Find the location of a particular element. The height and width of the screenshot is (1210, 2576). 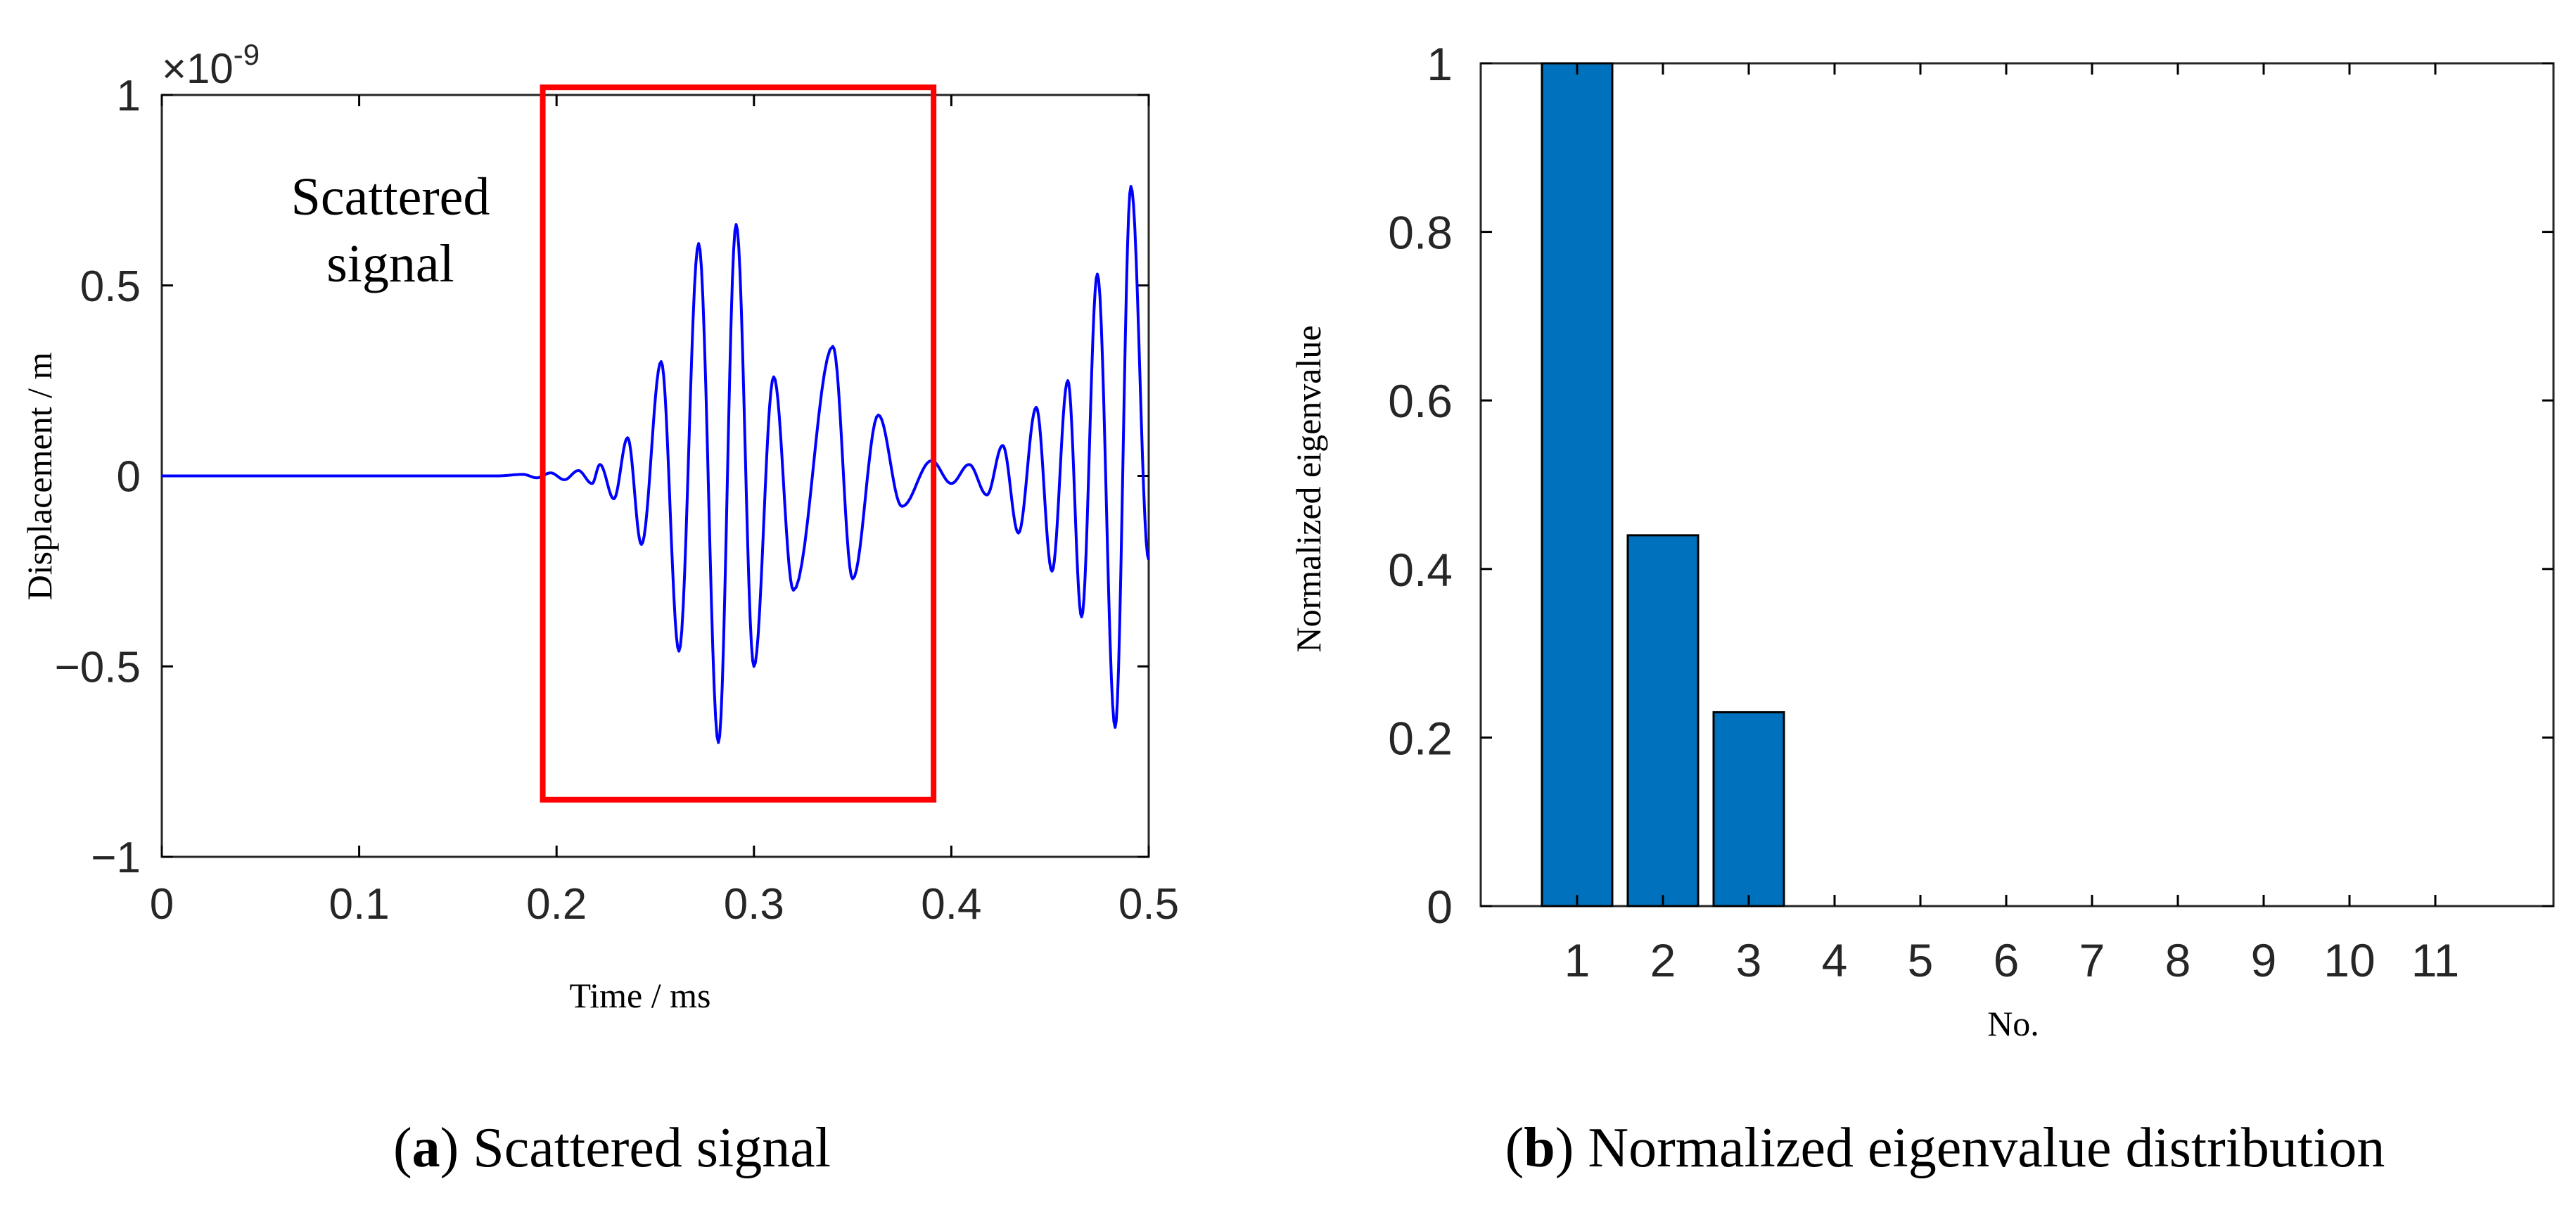

panel-b-x-tick-label: 5 is located at coordinates (1921, 960).